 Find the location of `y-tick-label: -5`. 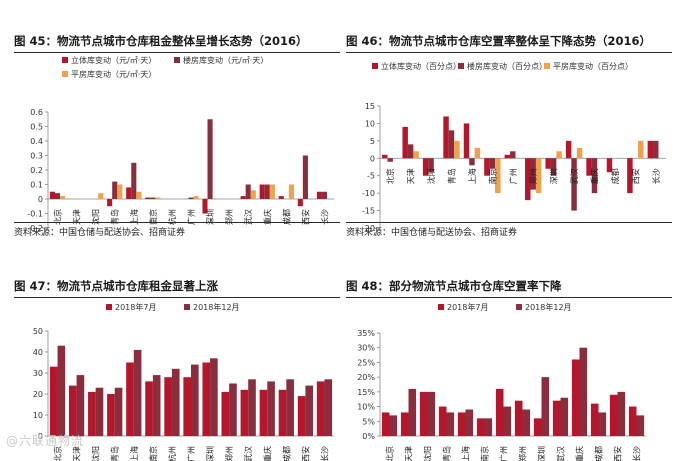

y-tick-label: -5 is located at coordinates (371, 176).